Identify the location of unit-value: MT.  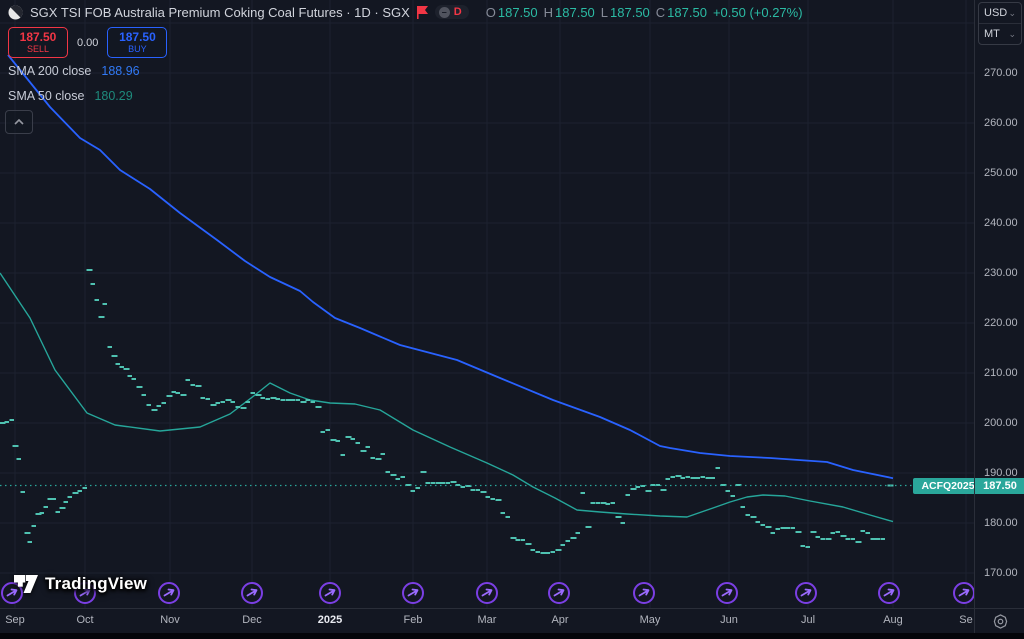
(992, 34).